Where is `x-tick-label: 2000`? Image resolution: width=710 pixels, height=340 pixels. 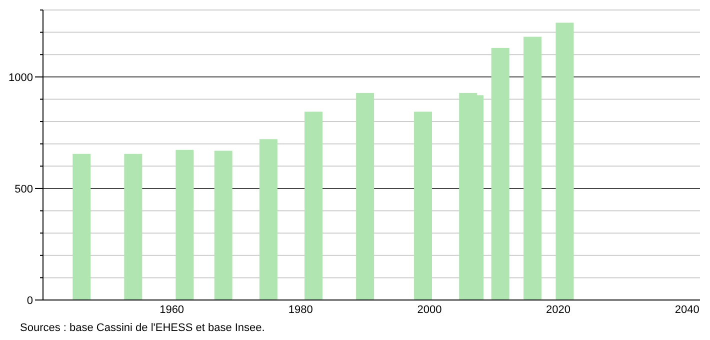 x-tick-label: 2000 is located at coordinates (429, 310).